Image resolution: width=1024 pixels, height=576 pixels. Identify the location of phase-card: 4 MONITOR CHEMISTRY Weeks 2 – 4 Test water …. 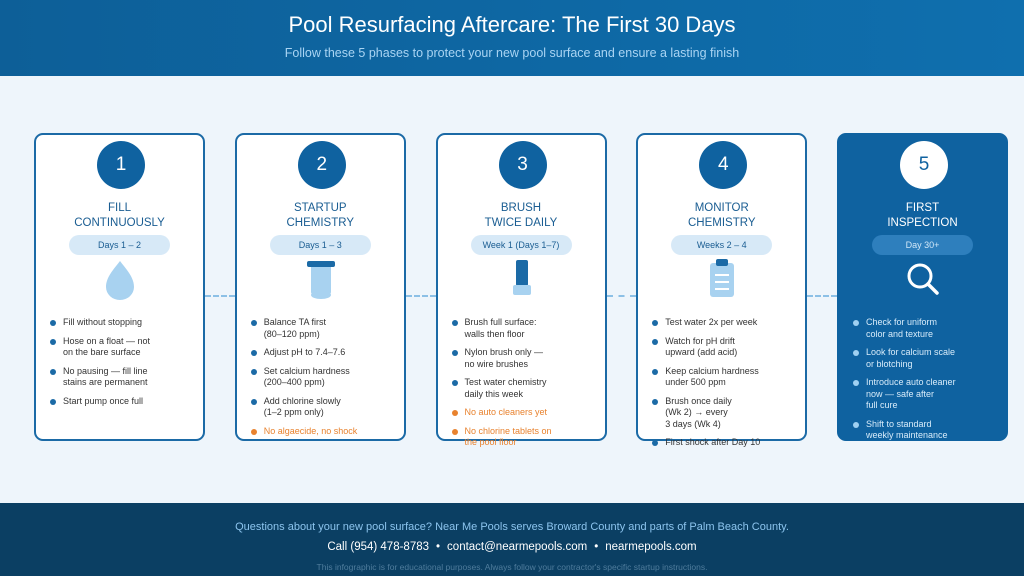
(722, 290).